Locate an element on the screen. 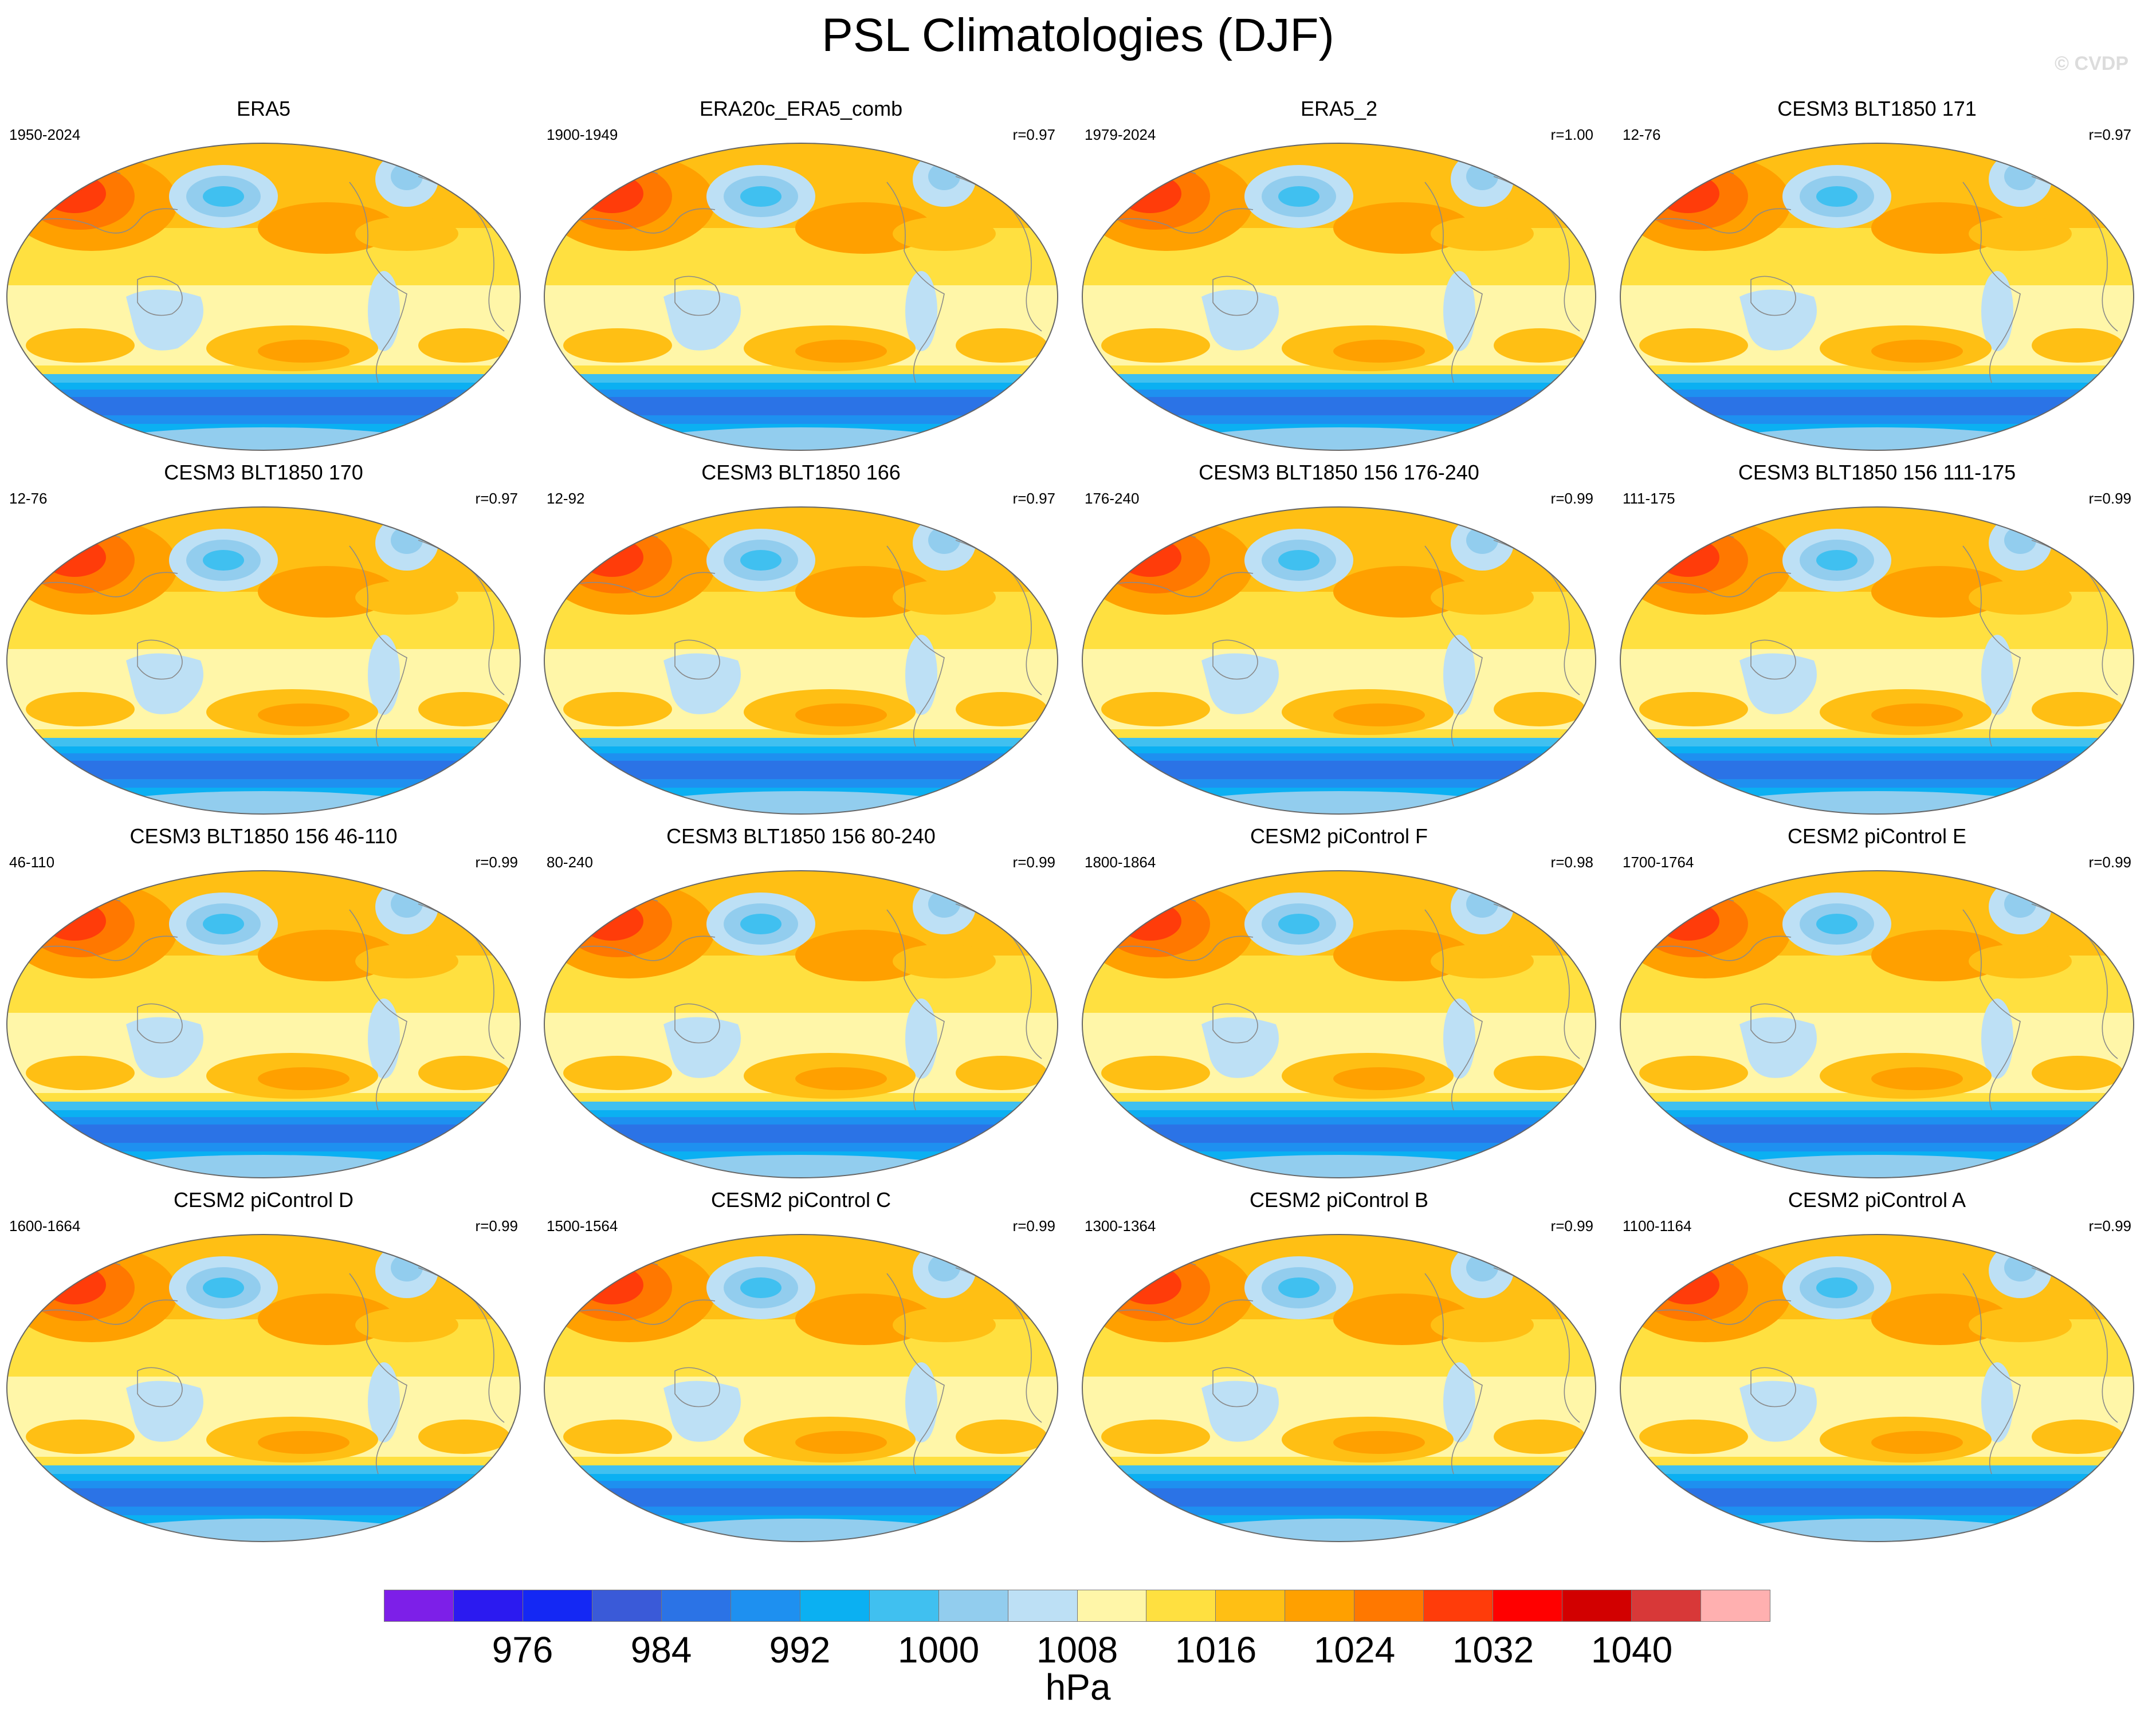 This screenshot has height=1714, width=2156. figure-title: PSL Climatologies (DJF) is located at coordinates (1078, 35).